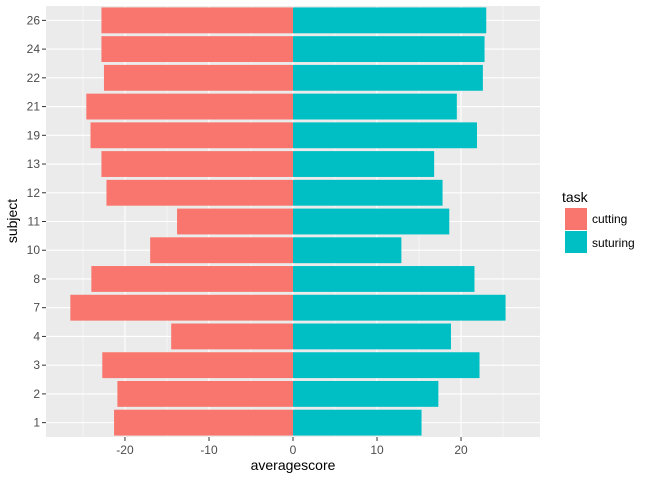 The image size is (650, 484). Describe the element at coordinates (34, 164) in the screenshot. I see `y-tick-label: 13` at that location.